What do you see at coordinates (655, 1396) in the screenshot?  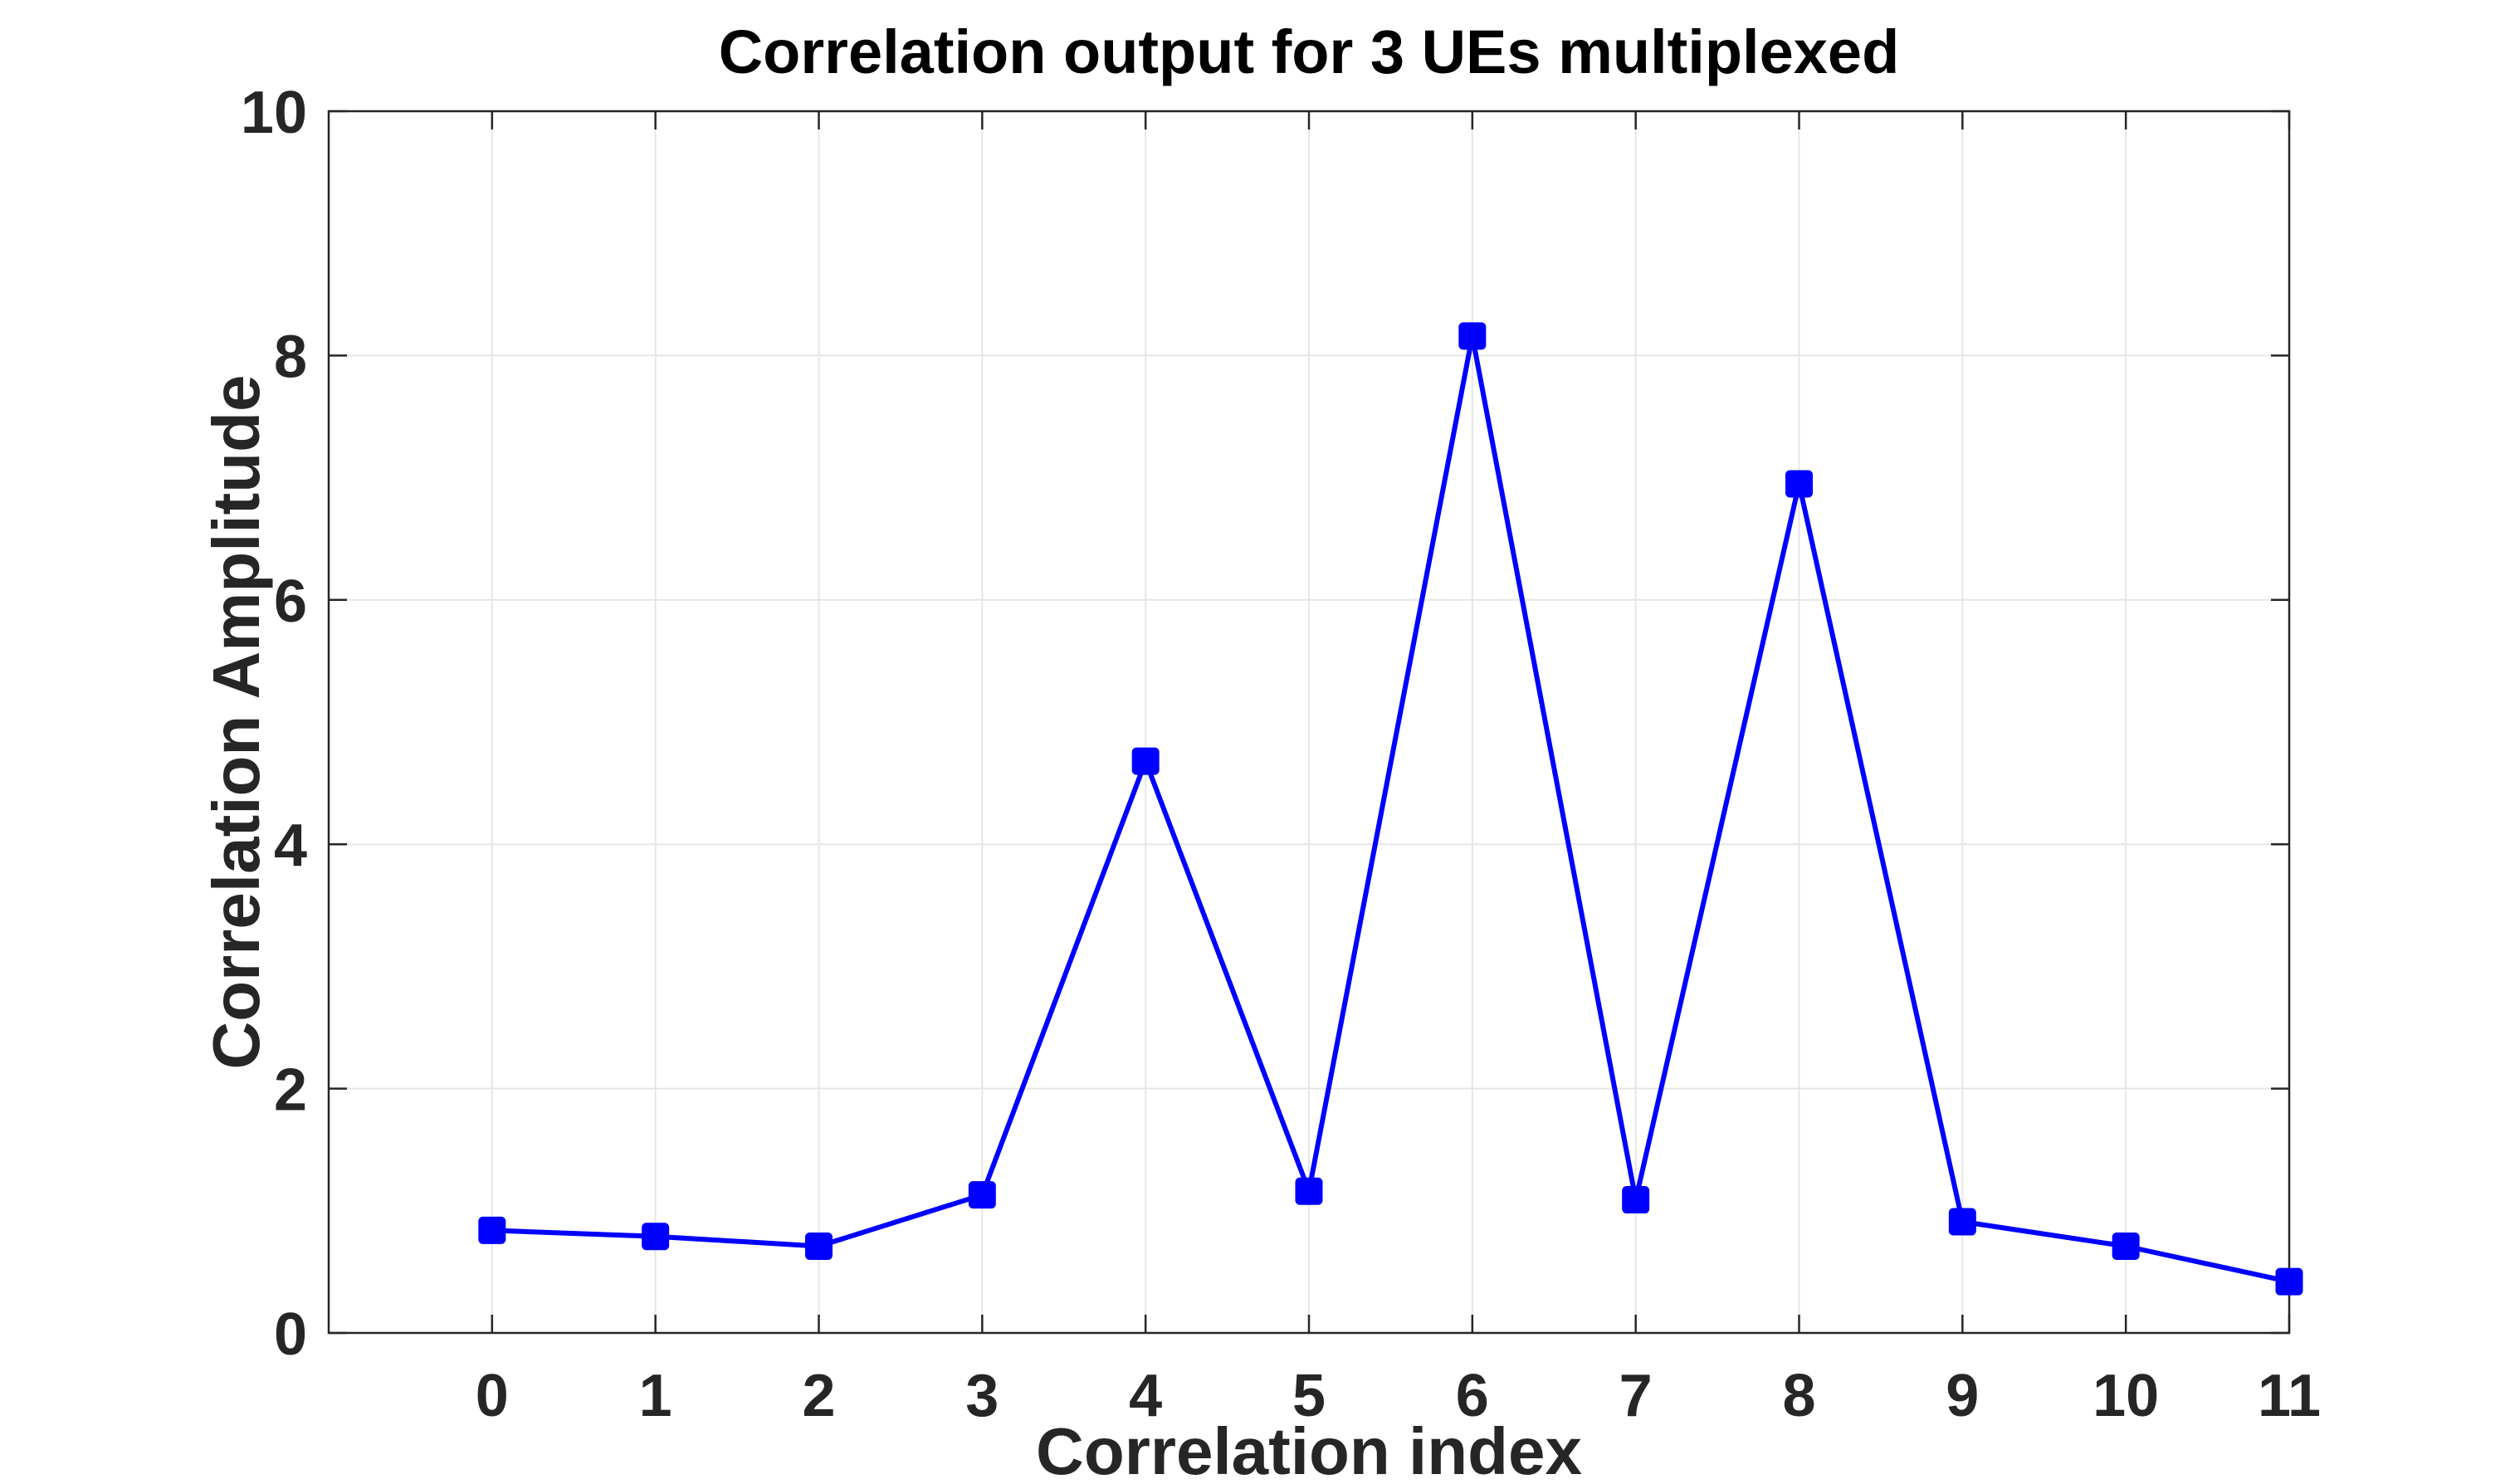 I see `x-tick-label: 1` at bounding box center [655, 1396].